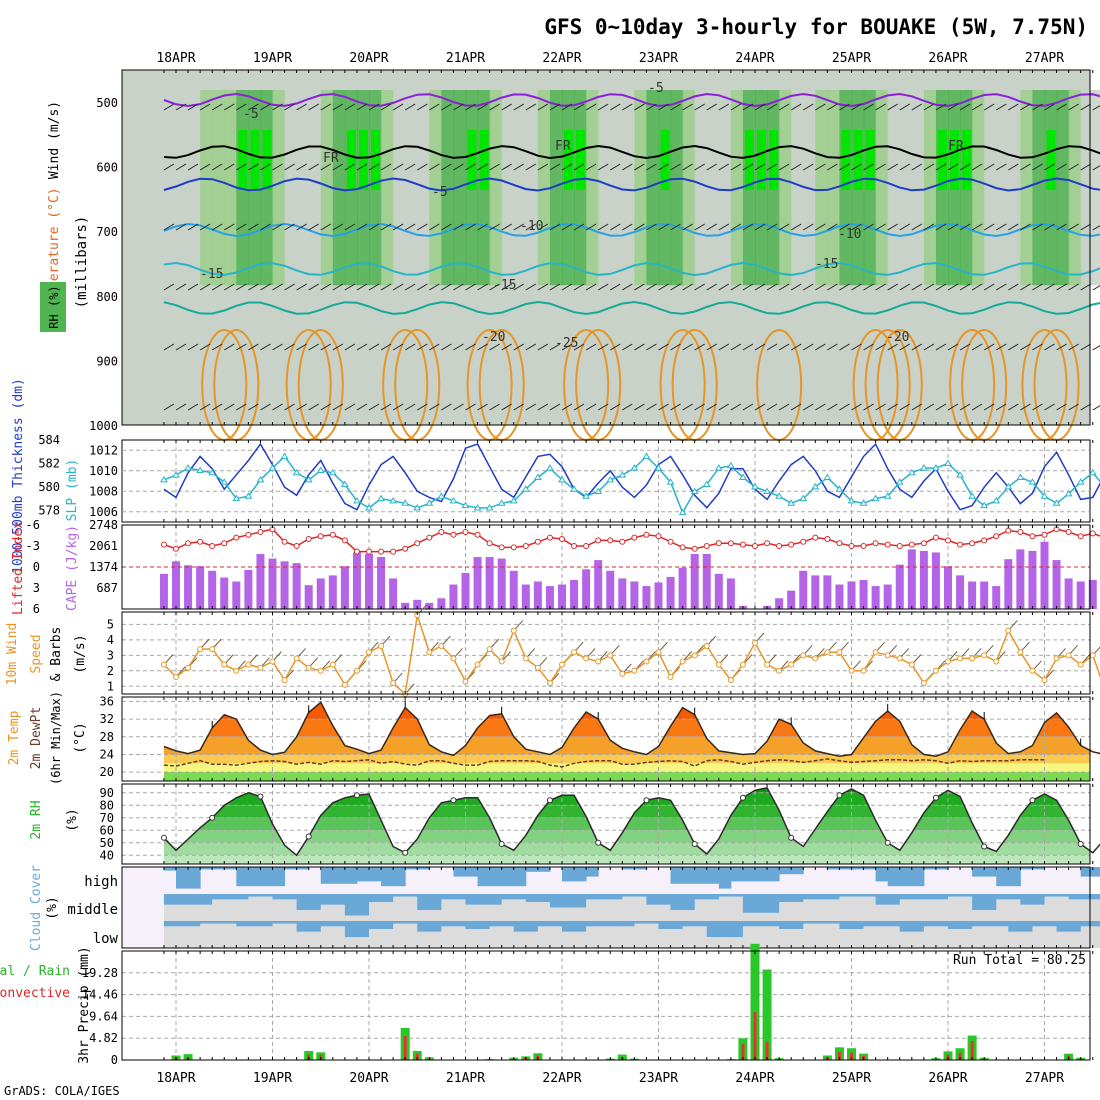  Describe the element at coordinates (103, 1038) in the screenshot. I see `precip-tick-label: 4.82` at that location.